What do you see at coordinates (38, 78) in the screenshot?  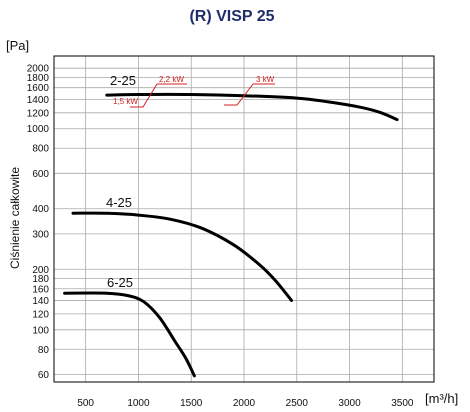 I see `y-tick-label: 1800` at bounding box center [38, 78].